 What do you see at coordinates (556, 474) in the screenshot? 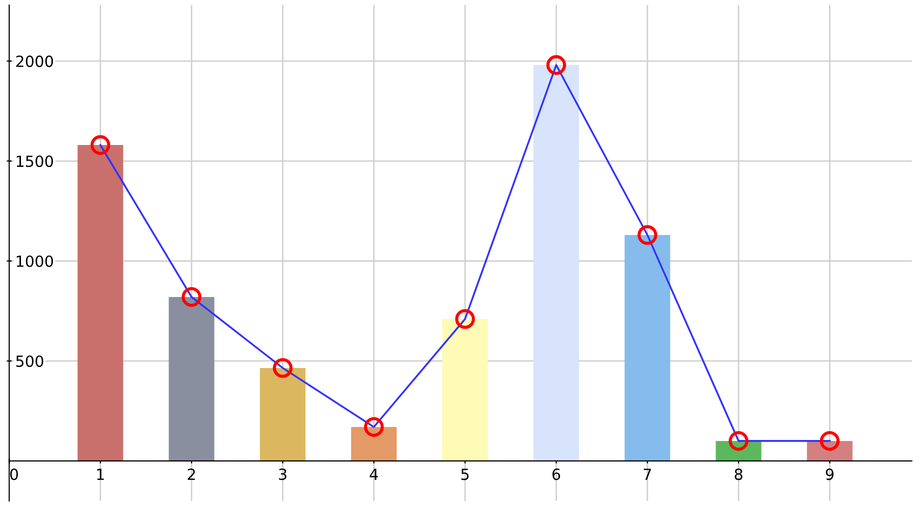
I see `x-tick-label: 6` at bounding box center [556, 474].